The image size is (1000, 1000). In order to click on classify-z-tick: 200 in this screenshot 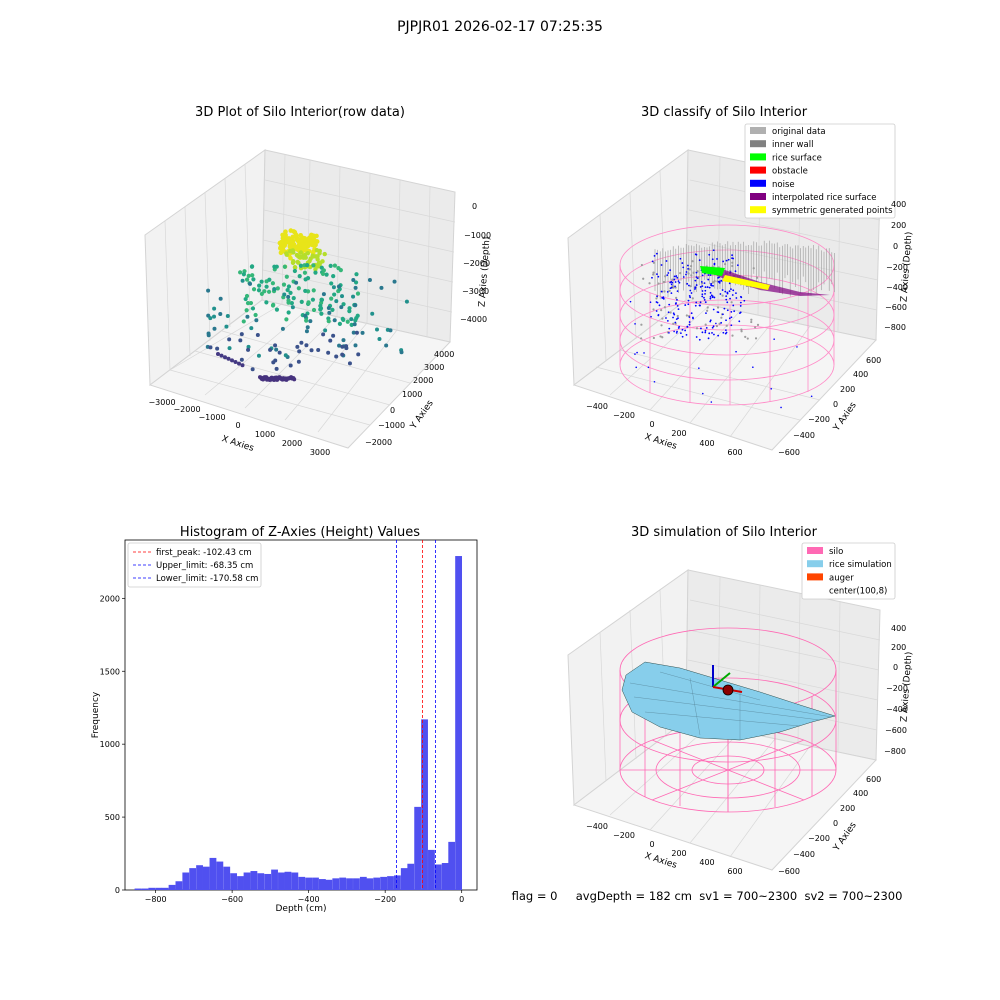, I will do `click(898, 225)`.